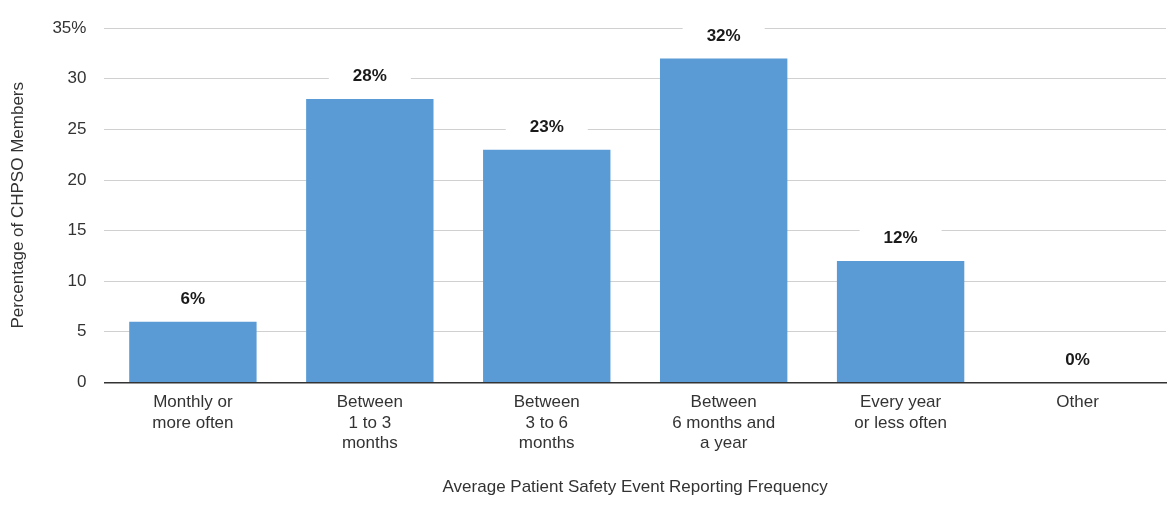 The image size is (1168, 506). What do you see at coordinates (724, 422) in the screenshot?
I see `x-tick-label: Between 6 months and a year` at bounding box center [724, 422].